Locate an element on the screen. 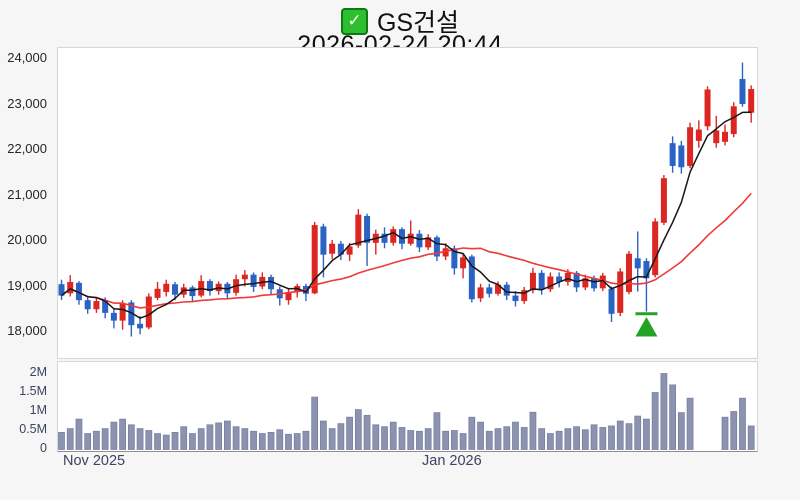 Image resolution: width=800 pixels, height=500 pixels. symbol-name: GS건설 is located at coordinates (418, 23).